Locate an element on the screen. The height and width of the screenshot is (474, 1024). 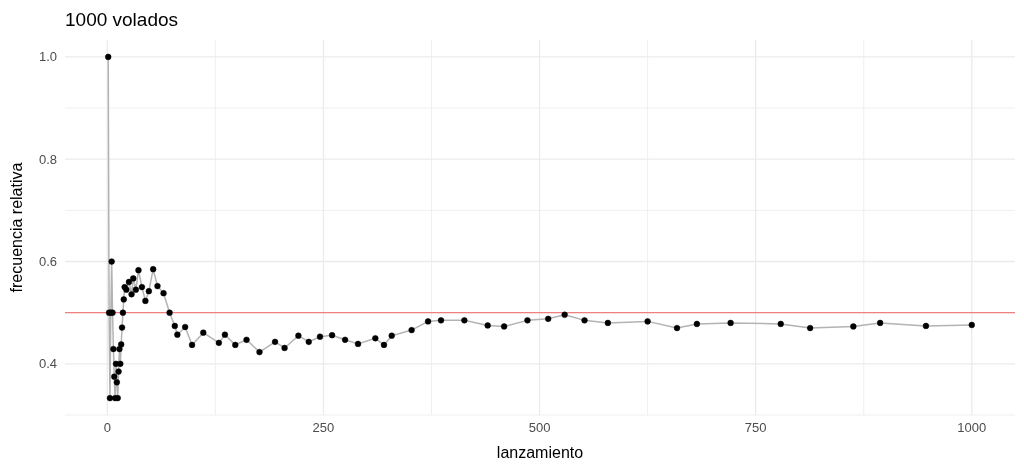
x-tick-label: 500 is located at coordinates (539, 427).